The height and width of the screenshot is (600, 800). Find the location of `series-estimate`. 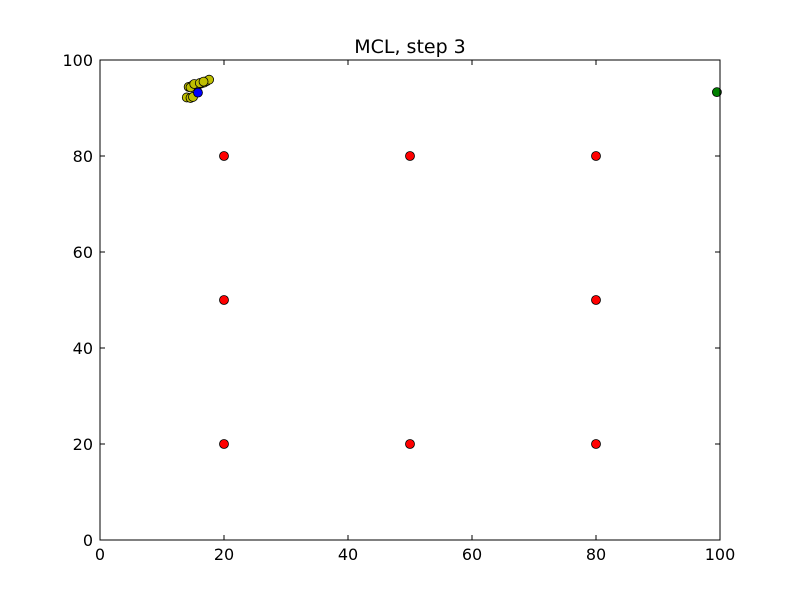

series-estimate is located at coordinates (198, 92).